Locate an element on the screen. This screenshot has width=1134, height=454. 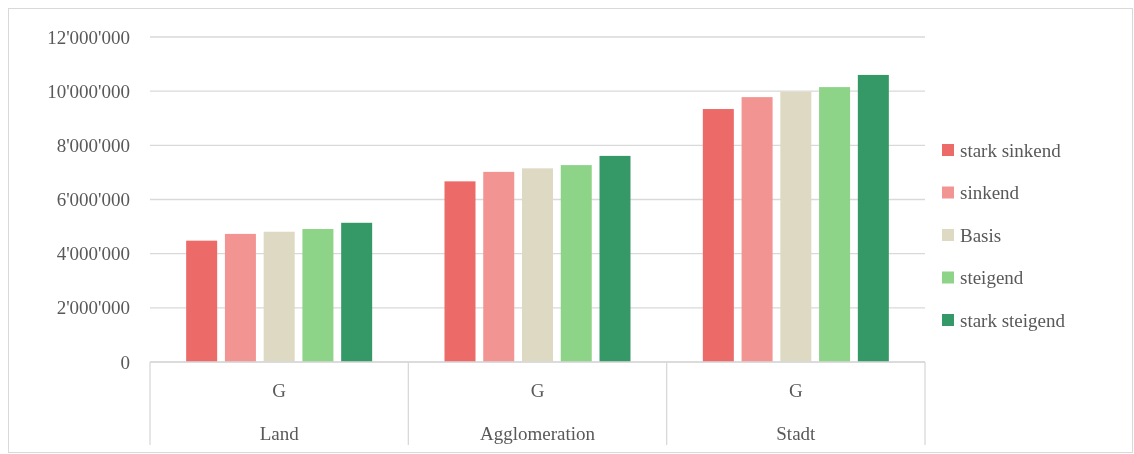
y-tick-label: 4'000'000 is located at coordinates (93, 254).